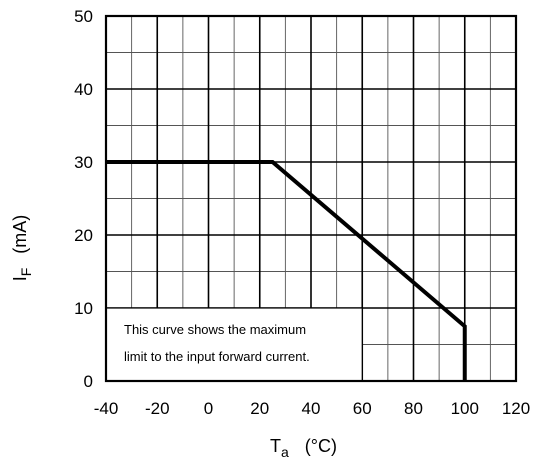 This screenshot has width=533, height=463. Describe the element at coordinates (83, 308) in the screenshot. I see `y-tick-label: 10` at that location.